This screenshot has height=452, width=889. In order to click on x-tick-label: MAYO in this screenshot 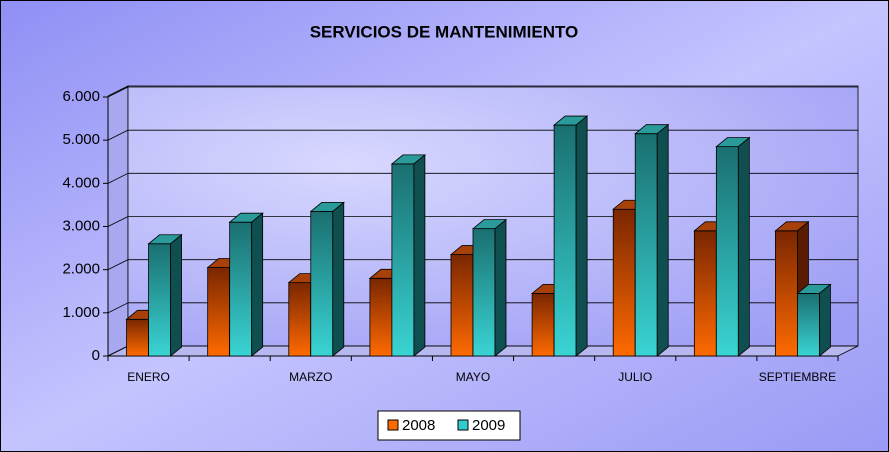, I will do `click(473, 377)`.